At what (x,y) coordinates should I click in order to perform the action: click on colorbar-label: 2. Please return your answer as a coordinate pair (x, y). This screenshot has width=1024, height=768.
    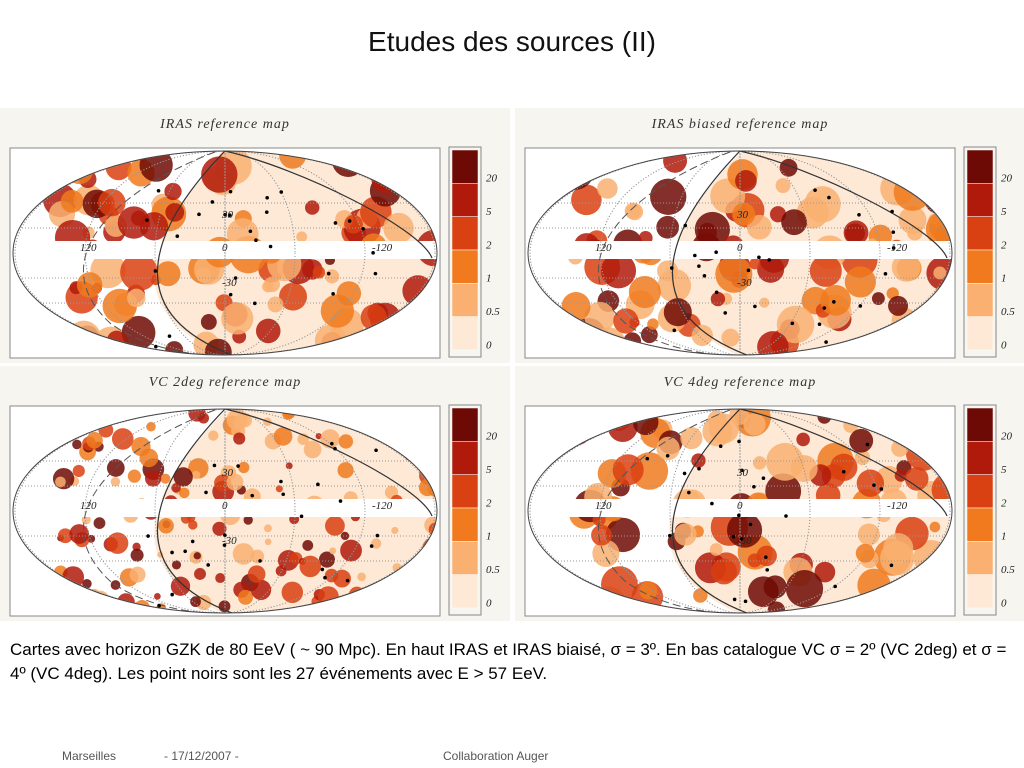
    Looking at the image, I should click on (489, 245).